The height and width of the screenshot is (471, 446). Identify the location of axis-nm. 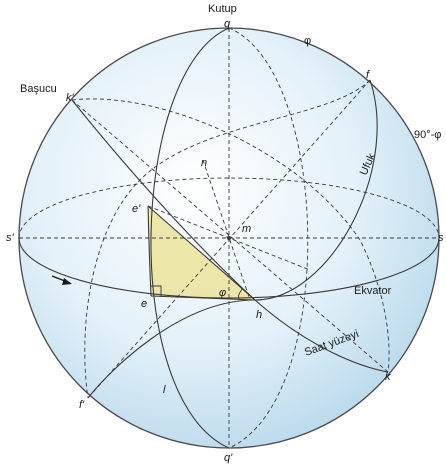
(226, 230).